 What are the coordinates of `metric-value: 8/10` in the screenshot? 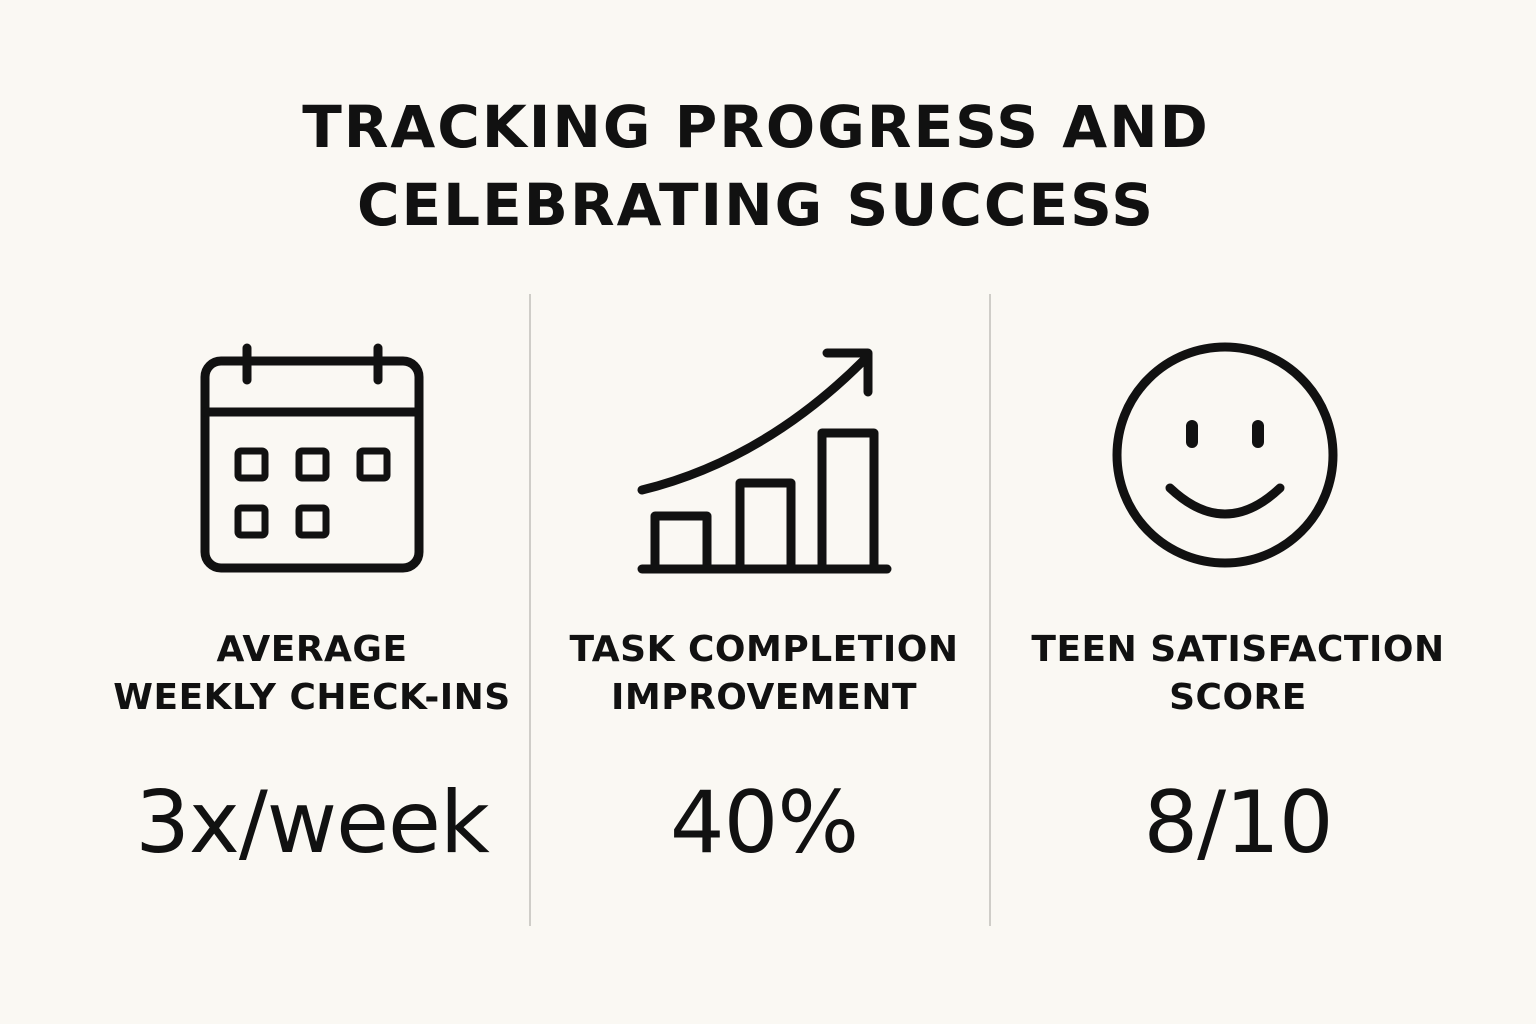 It's located at (1238, 823).